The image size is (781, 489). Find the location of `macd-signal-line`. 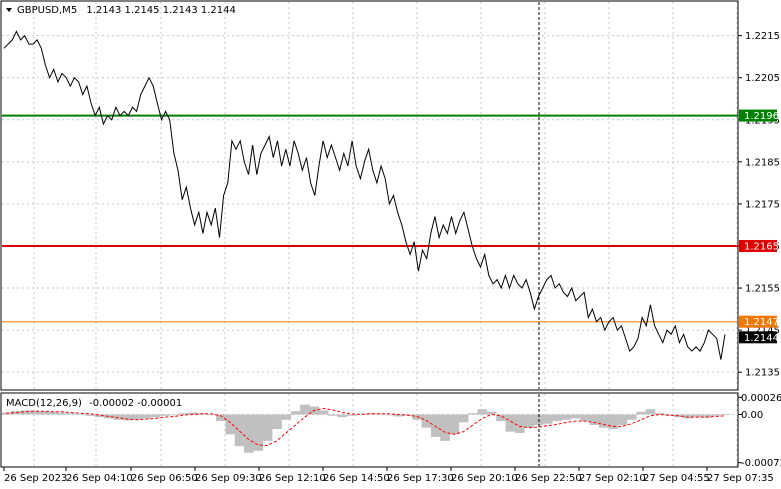

macd-signal-line is located at coordinates (365, 427).